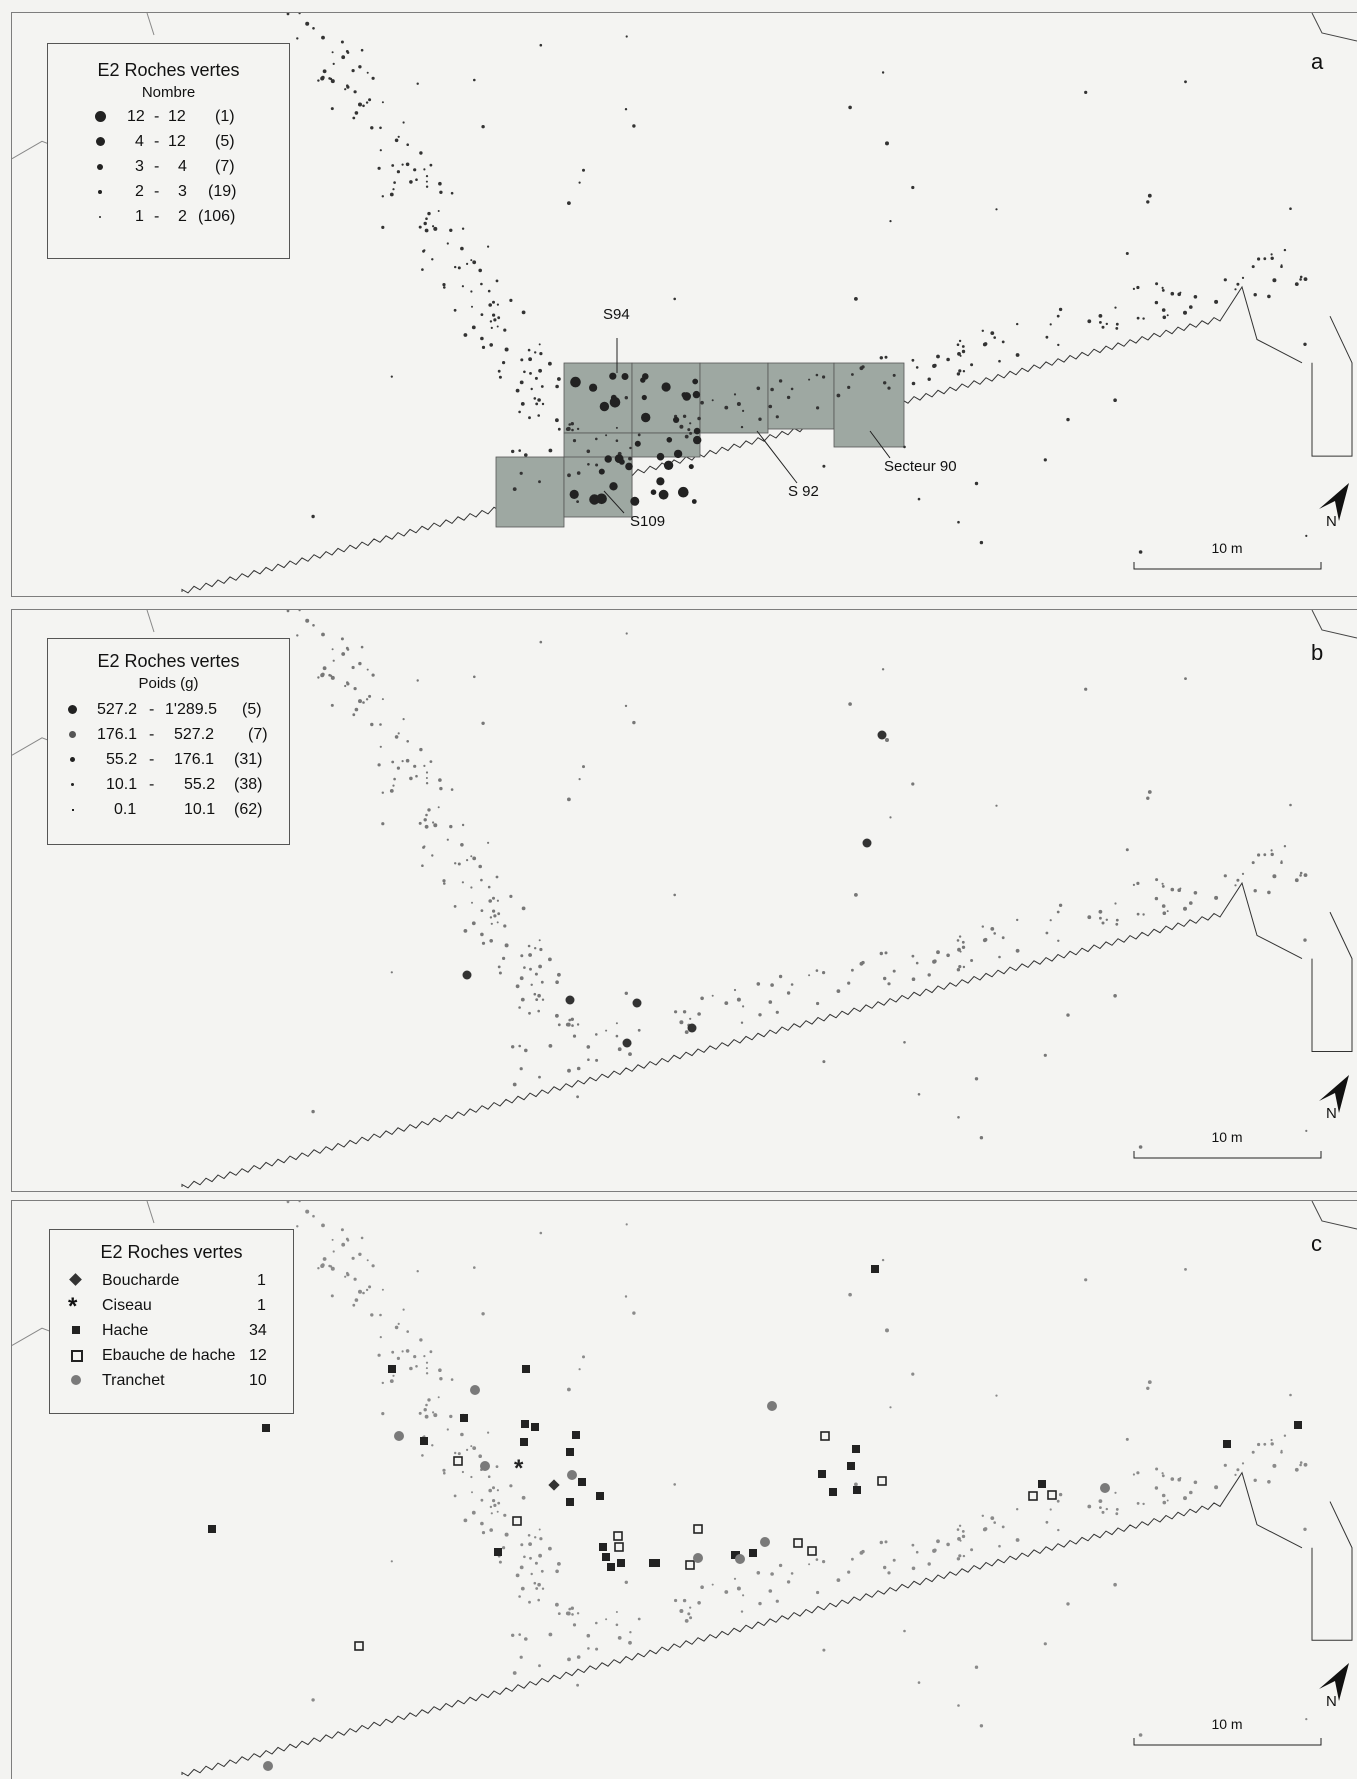 Image resolution: width=1357 pixels, height=1779 pixels. I want to click on north-arrow-icon, so click(1334, 1094).